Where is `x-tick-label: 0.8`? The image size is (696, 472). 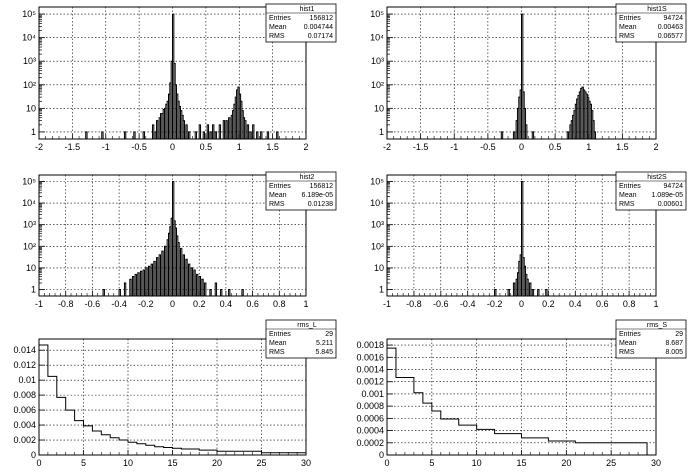 x-tick-label: 0.8 is located at coordinates (279, 304).